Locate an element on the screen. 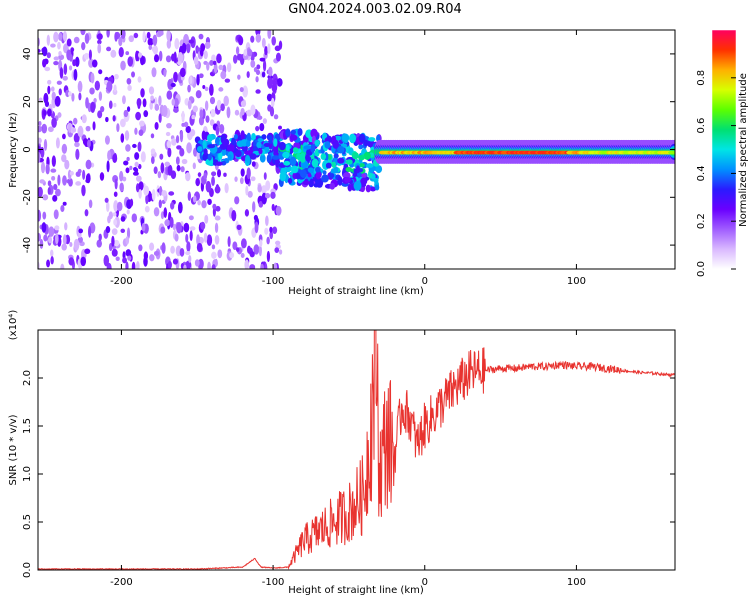 The image size is (750, 600). snr-y-label: SNR (10 * v/v) is located at coordinates (13, 449).